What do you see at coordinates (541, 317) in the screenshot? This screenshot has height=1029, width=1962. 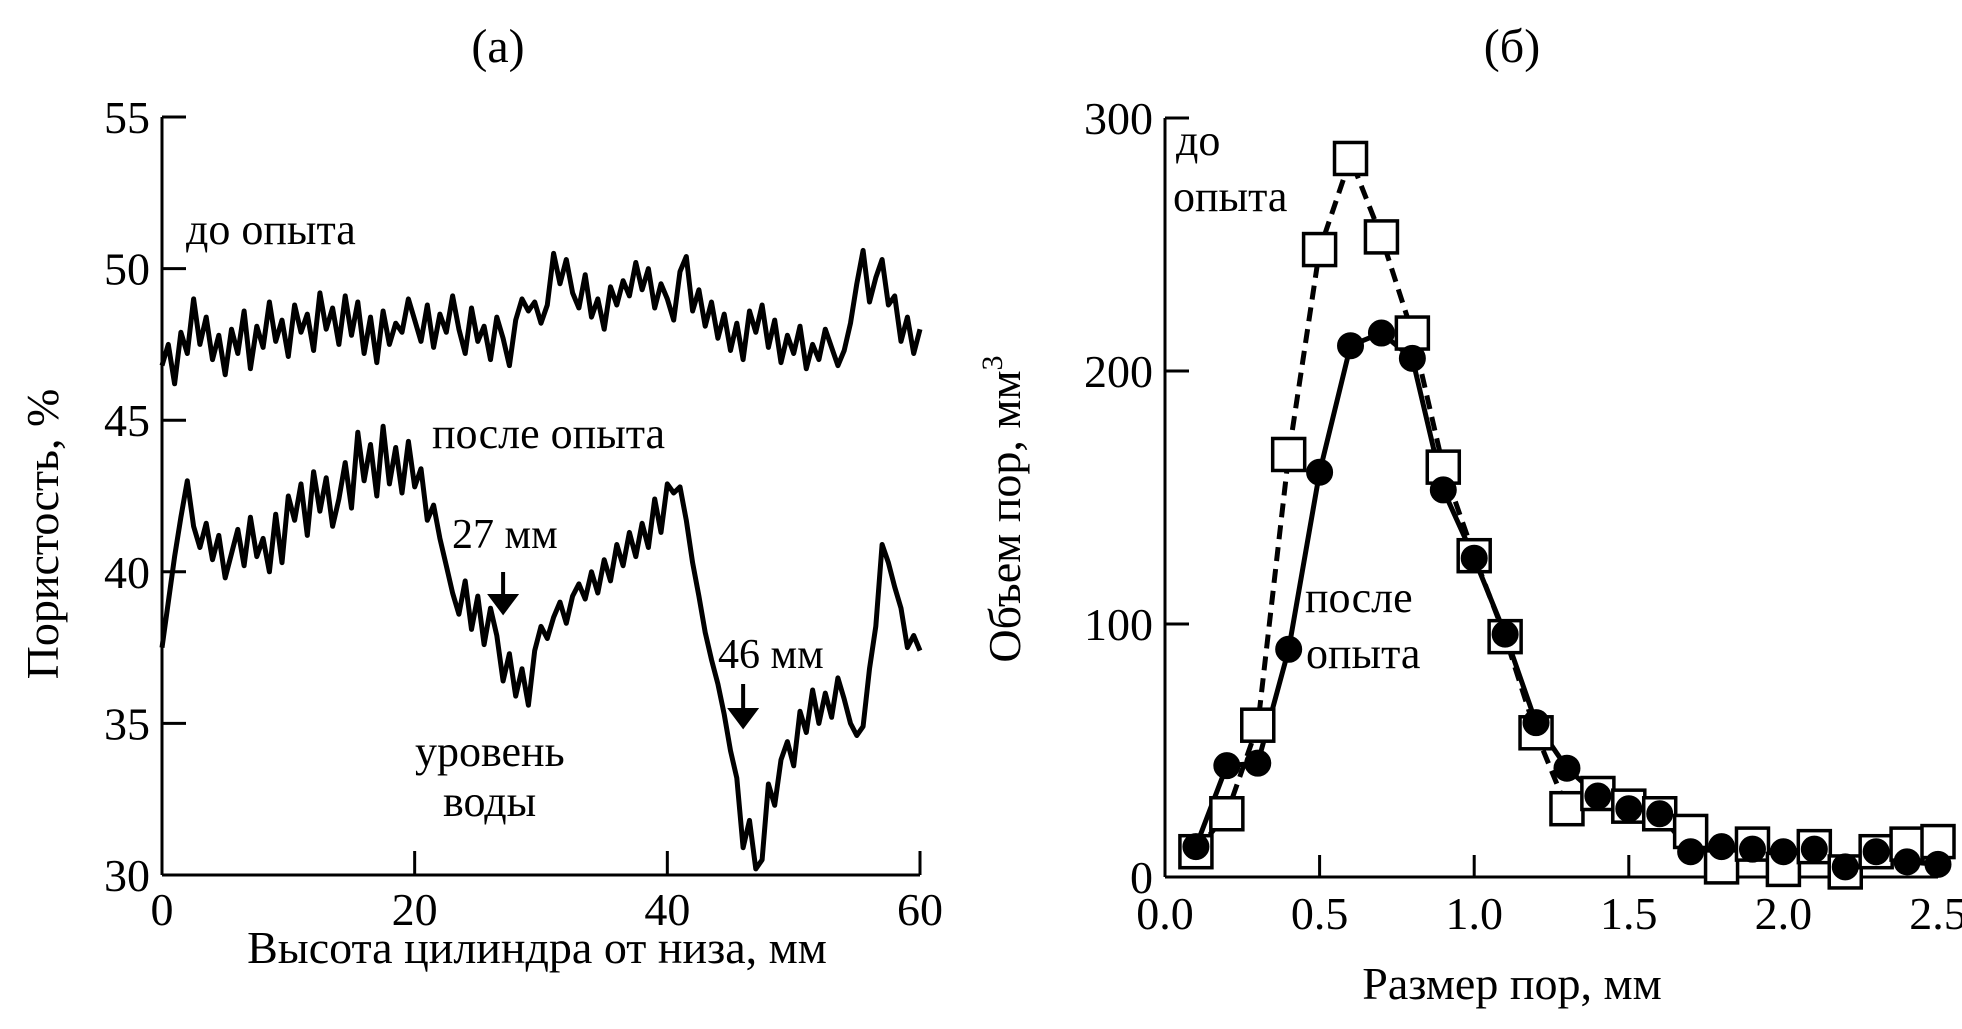 I see `series-before-test-line` at bounding box center [541, 317].